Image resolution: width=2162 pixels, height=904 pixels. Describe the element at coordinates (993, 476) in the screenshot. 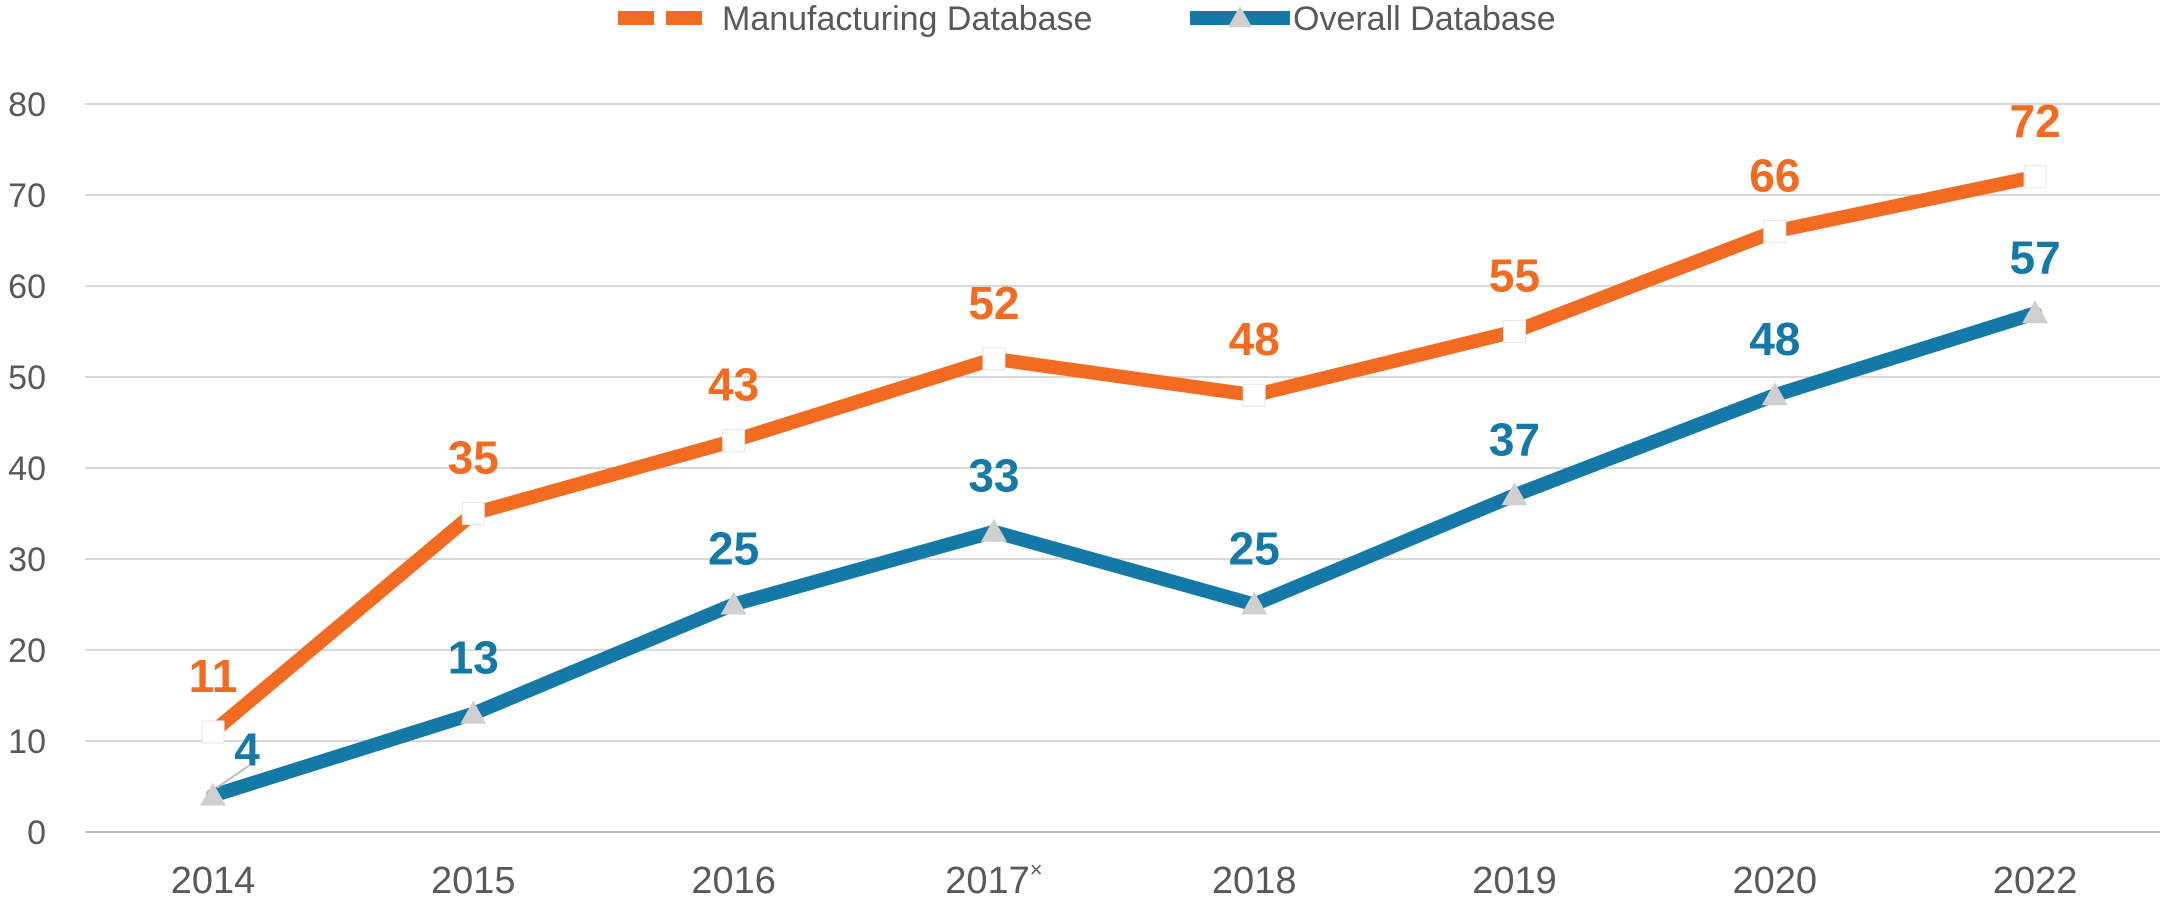

I see `data-label-overall: 33` at that location.